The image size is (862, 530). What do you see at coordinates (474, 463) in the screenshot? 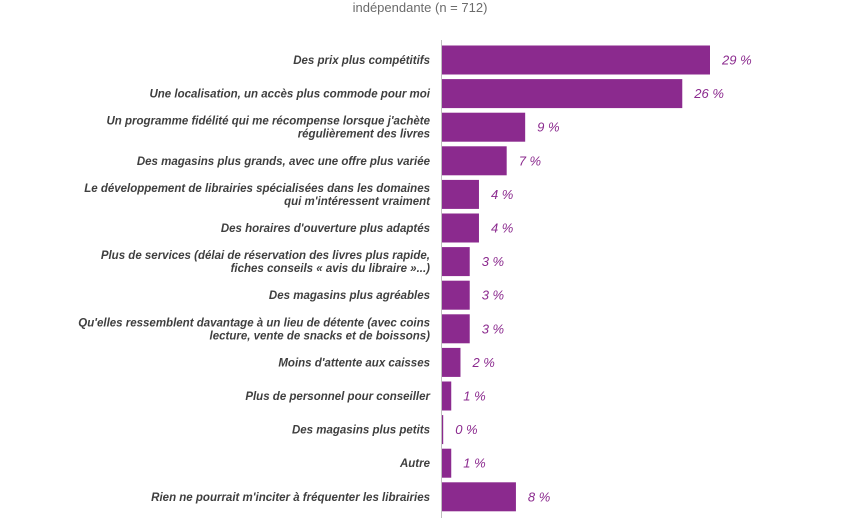
I see `value-label-12: 1 %` at bounding box center [474, 463].